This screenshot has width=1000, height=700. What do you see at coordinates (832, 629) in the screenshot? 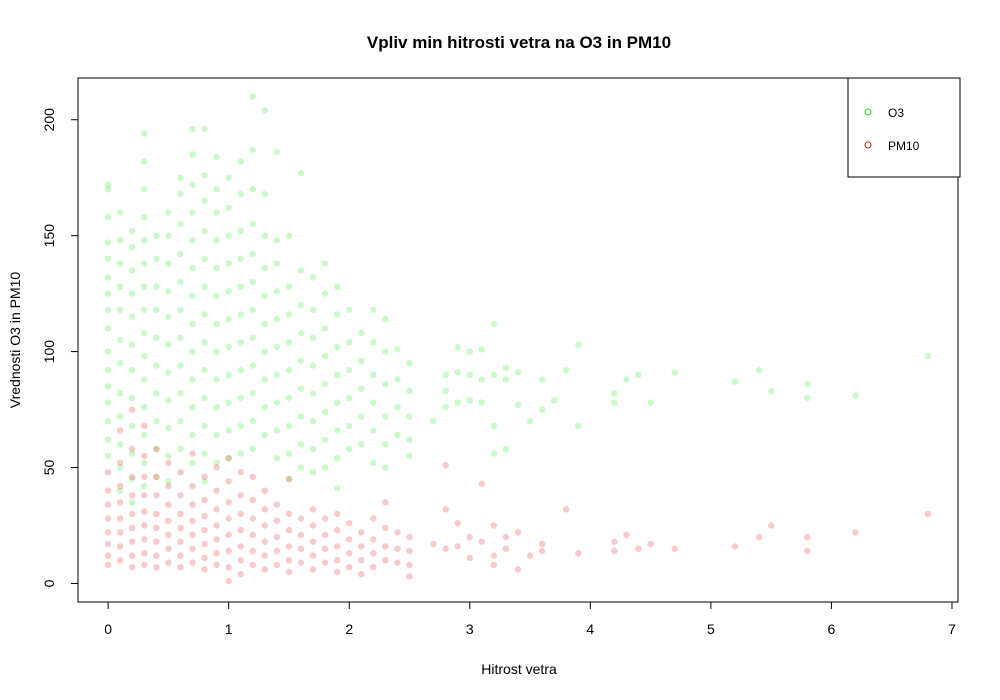
I see `x-tick-label-6: 6` at bounding box center [832, 629].